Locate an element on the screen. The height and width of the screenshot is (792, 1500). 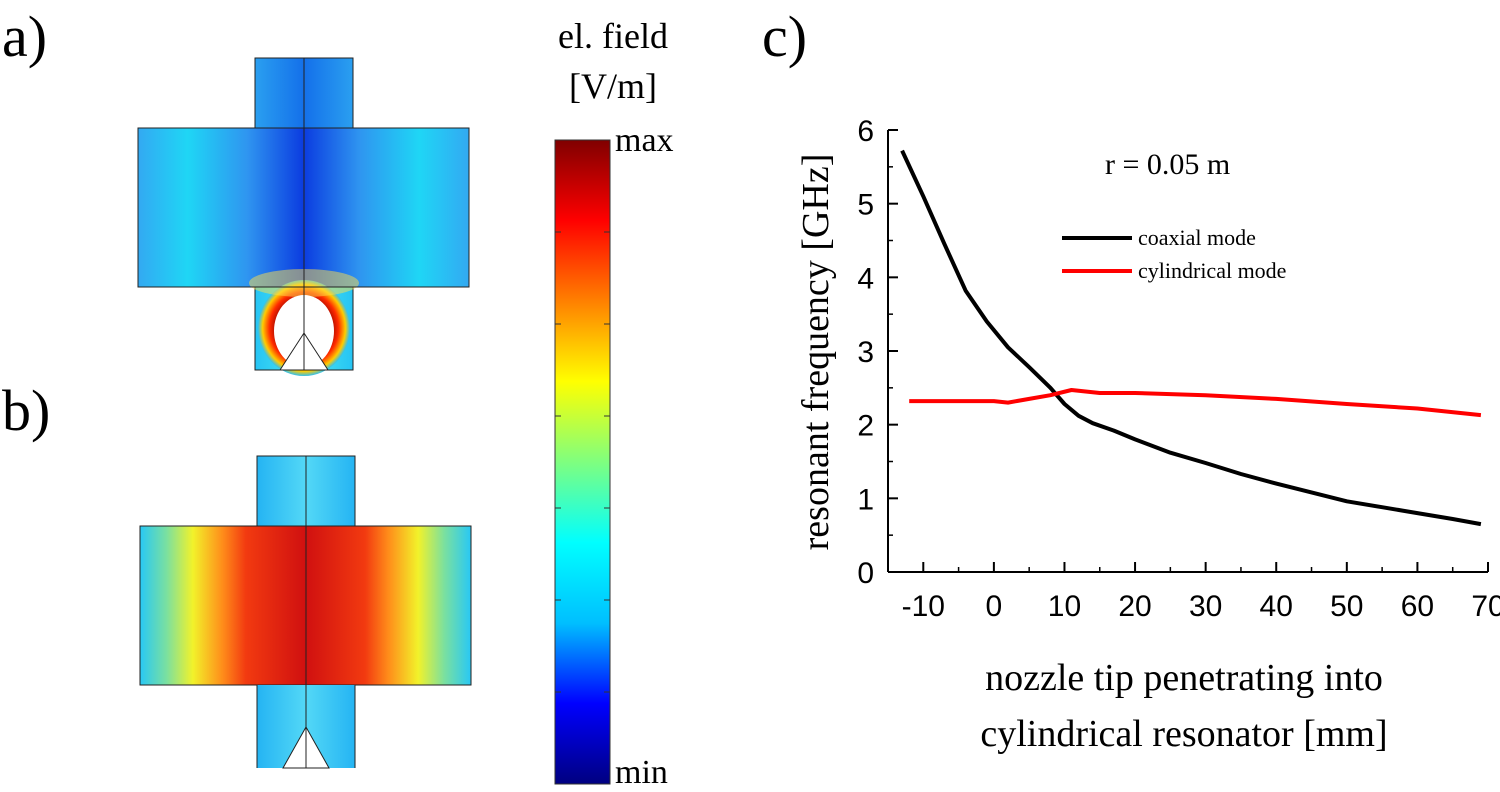
panel-label-a: a) is located at coordinates (25, 36).